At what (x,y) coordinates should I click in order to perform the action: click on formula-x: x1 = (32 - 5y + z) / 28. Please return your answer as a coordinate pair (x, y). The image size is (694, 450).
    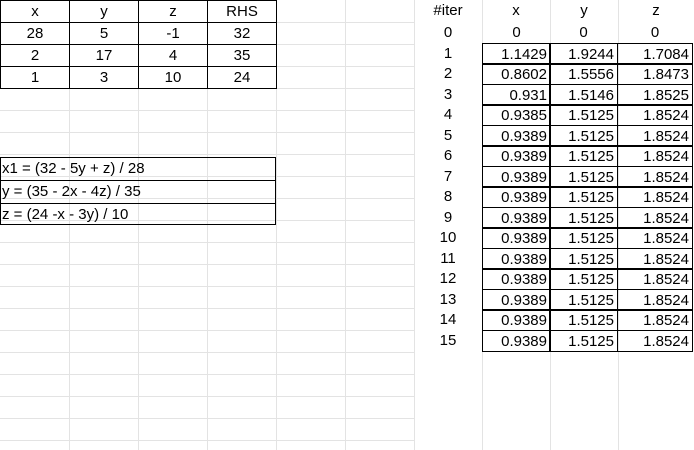
    Looking at the image, I should click on (73, 168).